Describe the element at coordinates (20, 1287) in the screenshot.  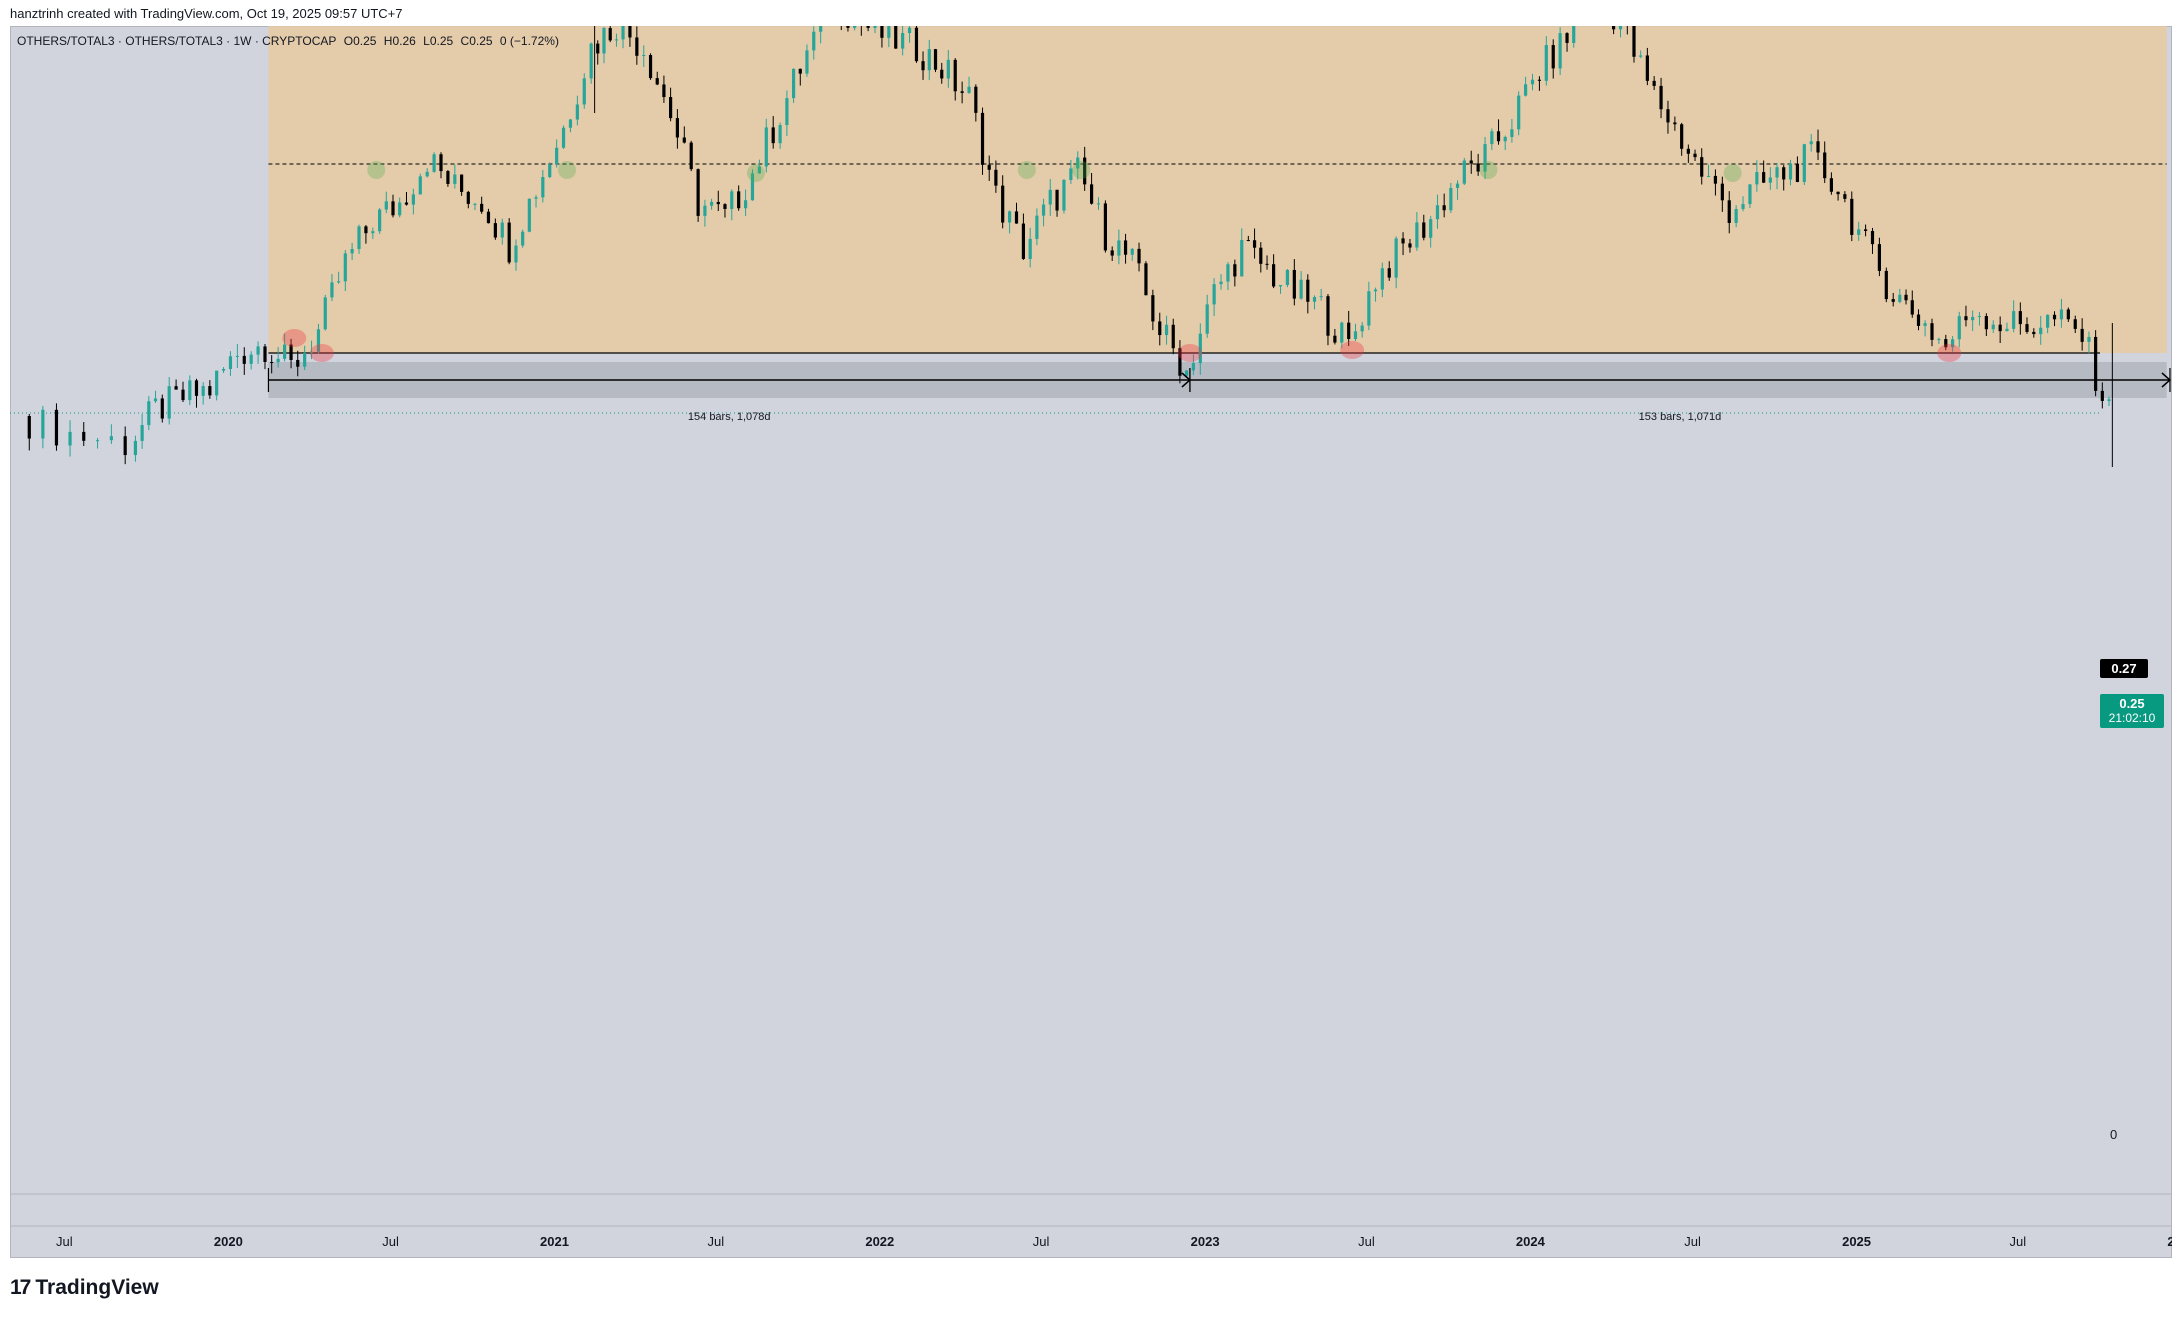
I see `tradingview-logo-icon: 17` at that location.